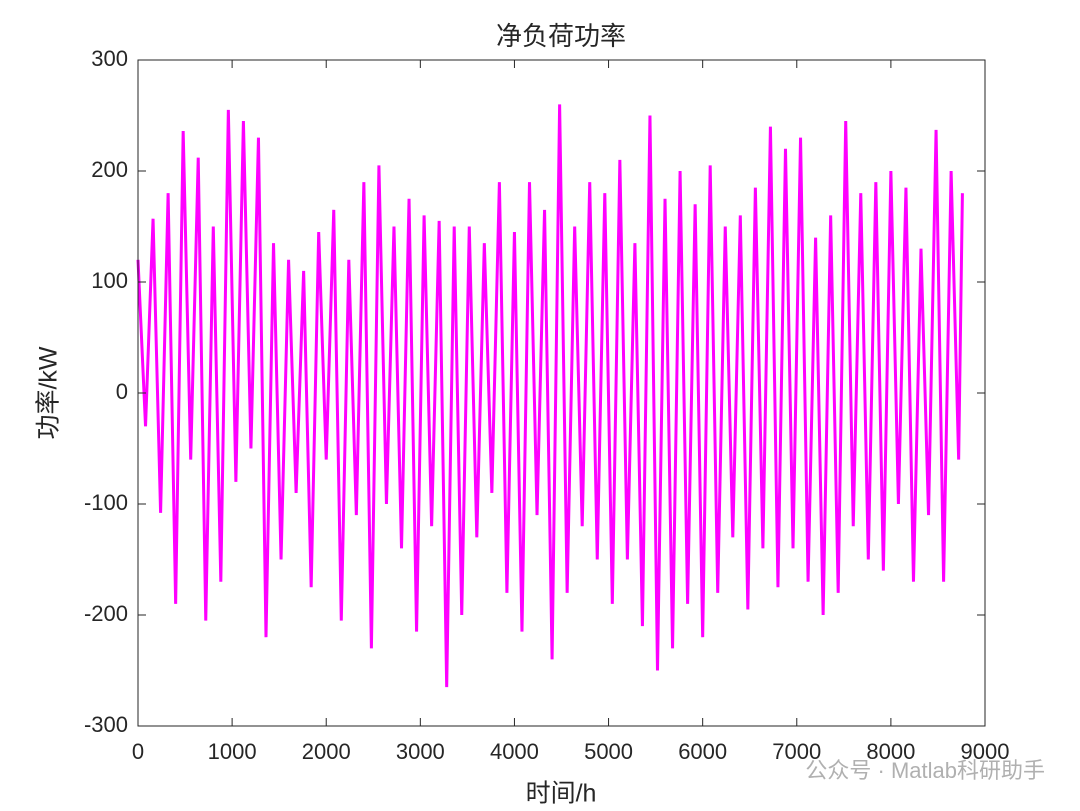 The width and height of the screenshot is (1080, 811). Describe the element at coordinates (106, 502) in the screenshot. I see `y-tick-label: -100` at that location.